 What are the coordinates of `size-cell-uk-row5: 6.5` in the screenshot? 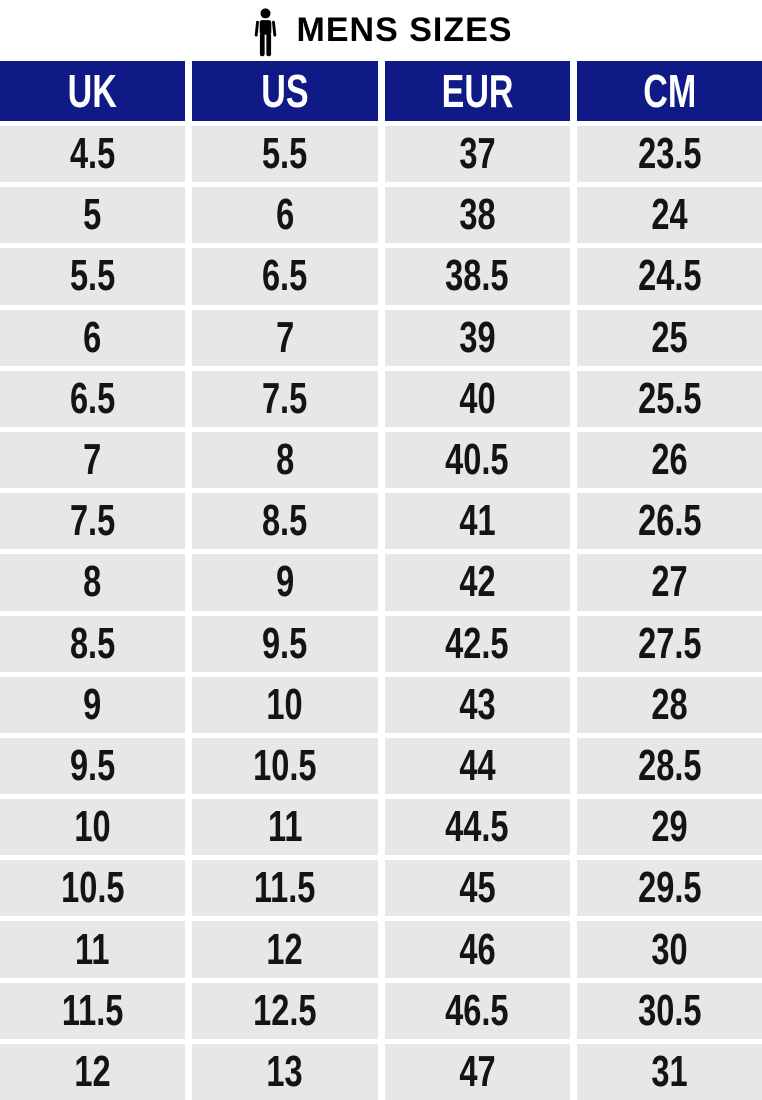 It's located at (93, 398).